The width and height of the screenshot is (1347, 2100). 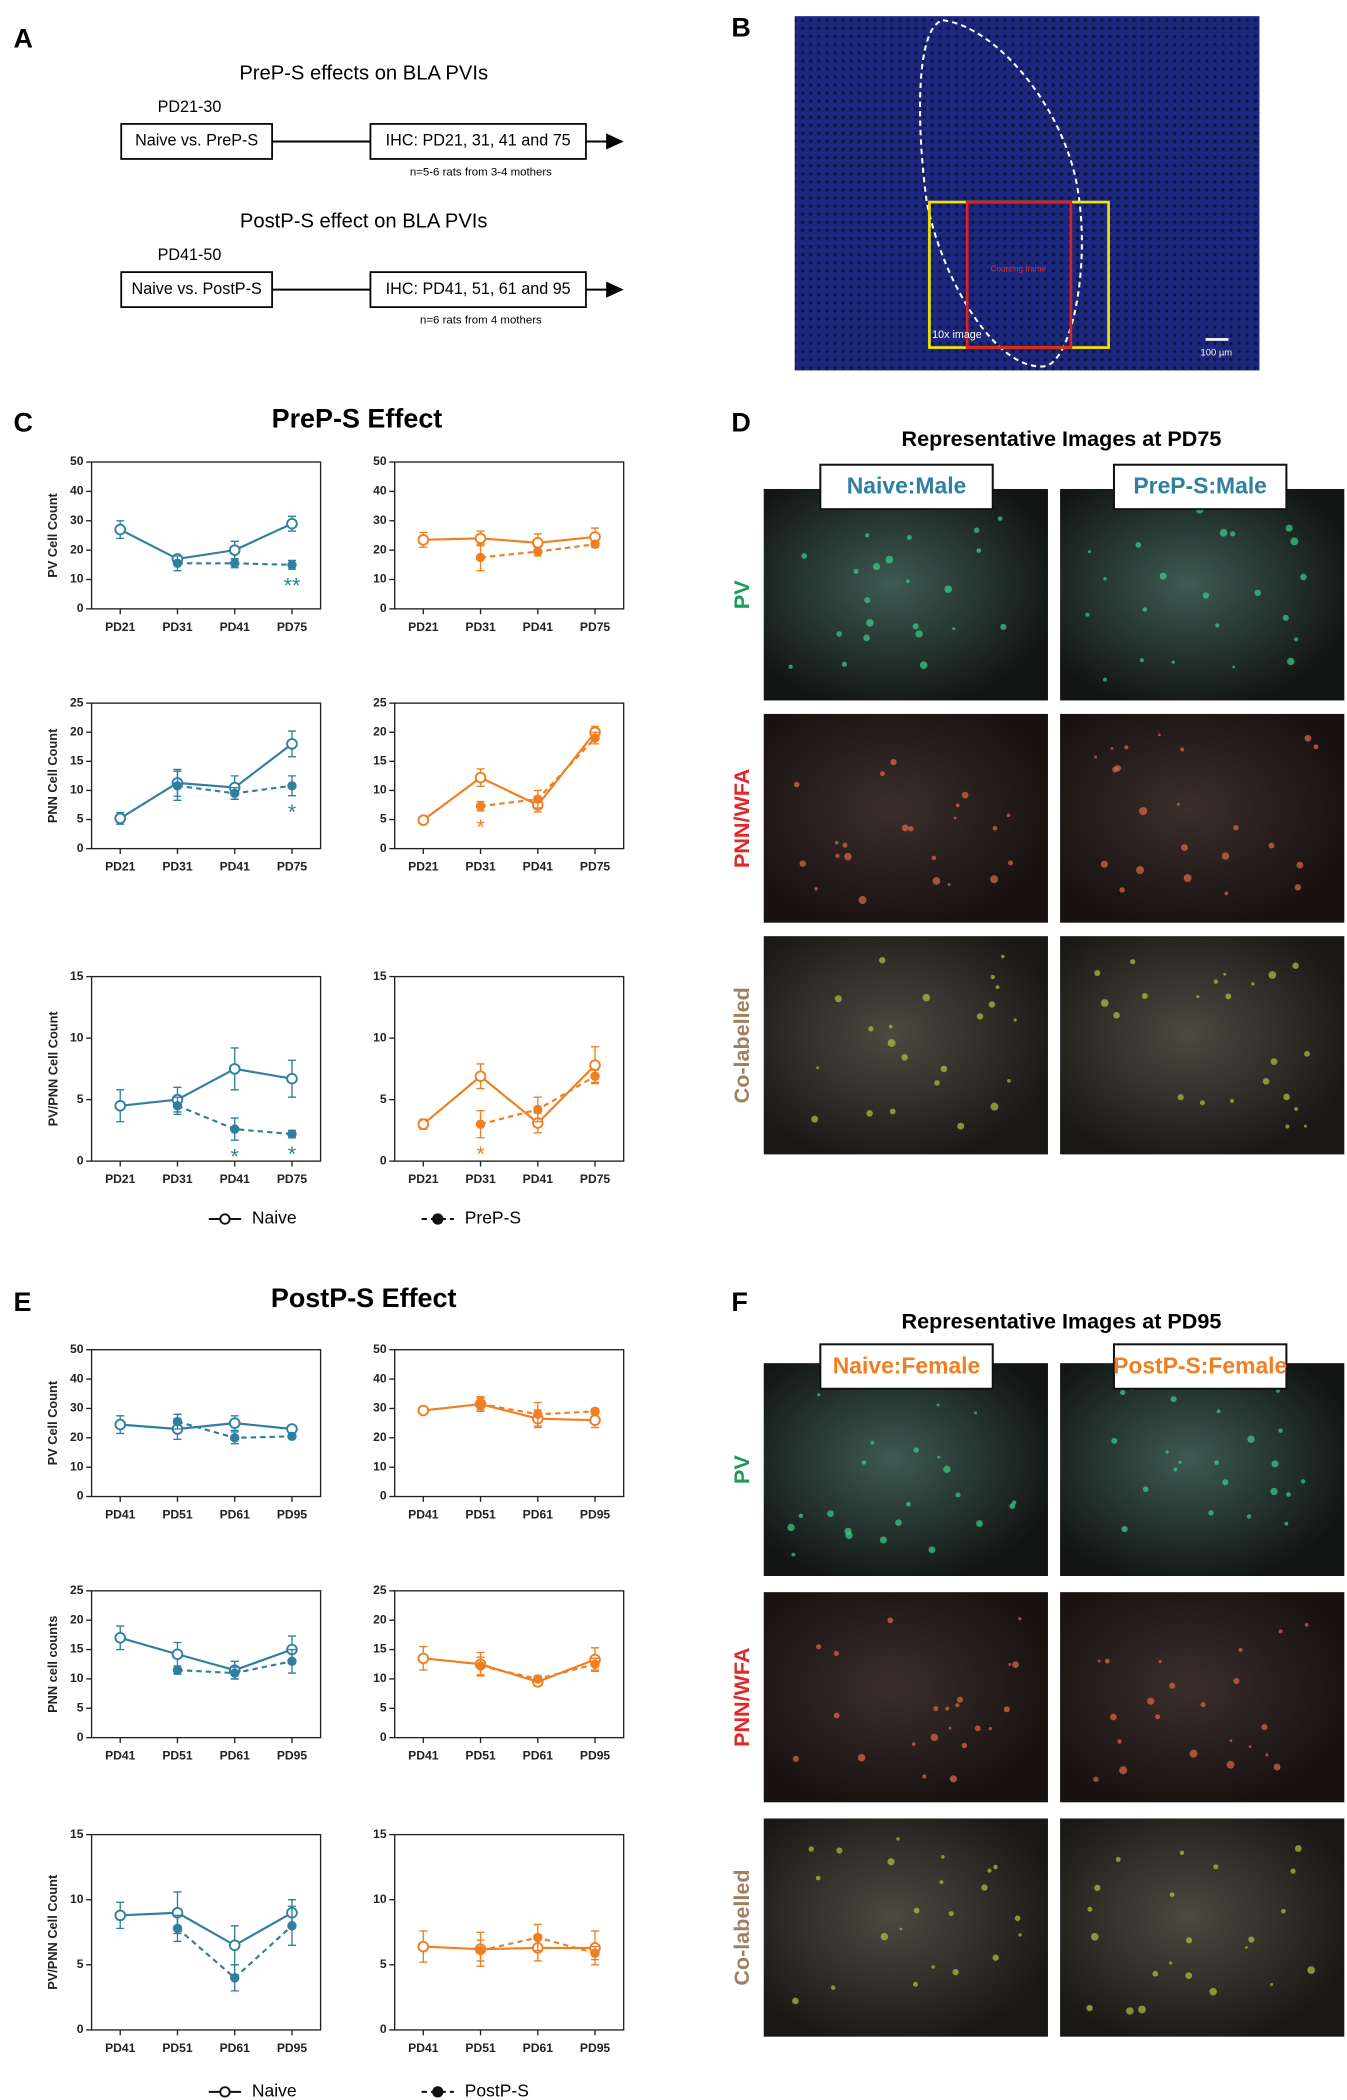 What do you see at coordinates (183, 1432) in the screenshot?
I see `chart: 0 10 20 30 40 50 PD41 PD51 PD61 PD95 PV Cell Count` at bounding box center [183, 1432].